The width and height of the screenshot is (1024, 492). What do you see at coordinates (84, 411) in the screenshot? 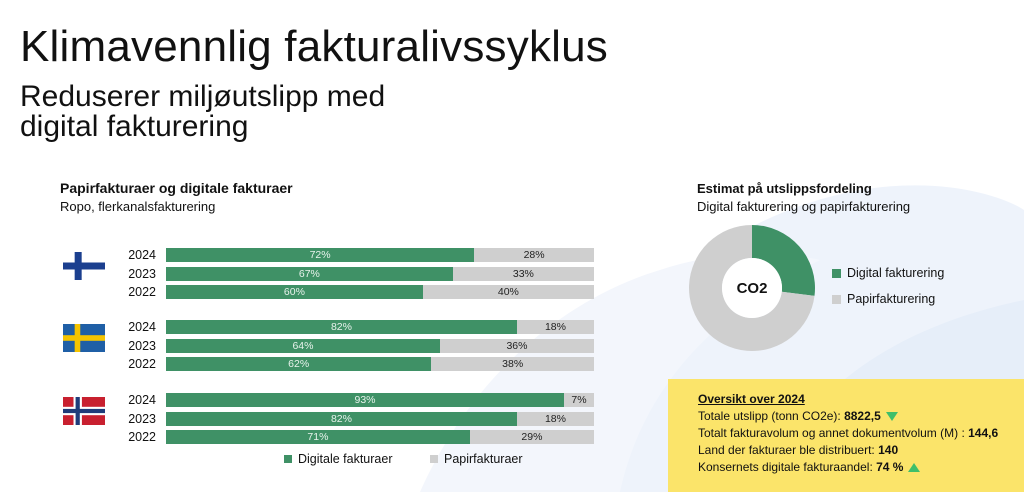
I see `norway-flag-icon` at bounding box center [84, 411].